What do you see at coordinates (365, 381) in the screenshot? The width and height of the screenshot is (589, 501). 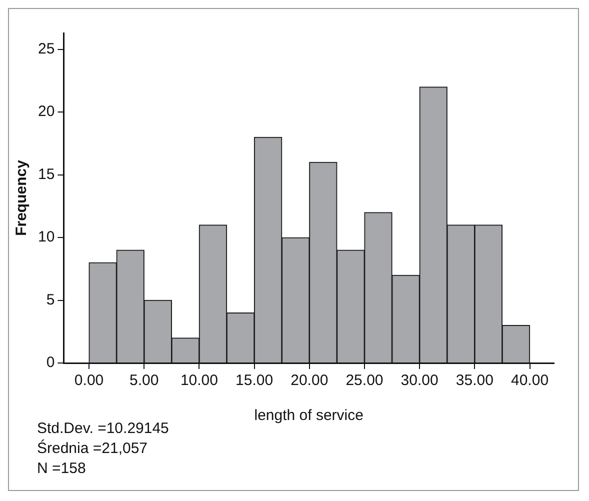 I see `x-tick-label: 25.00` at bounding box center [365, 381].